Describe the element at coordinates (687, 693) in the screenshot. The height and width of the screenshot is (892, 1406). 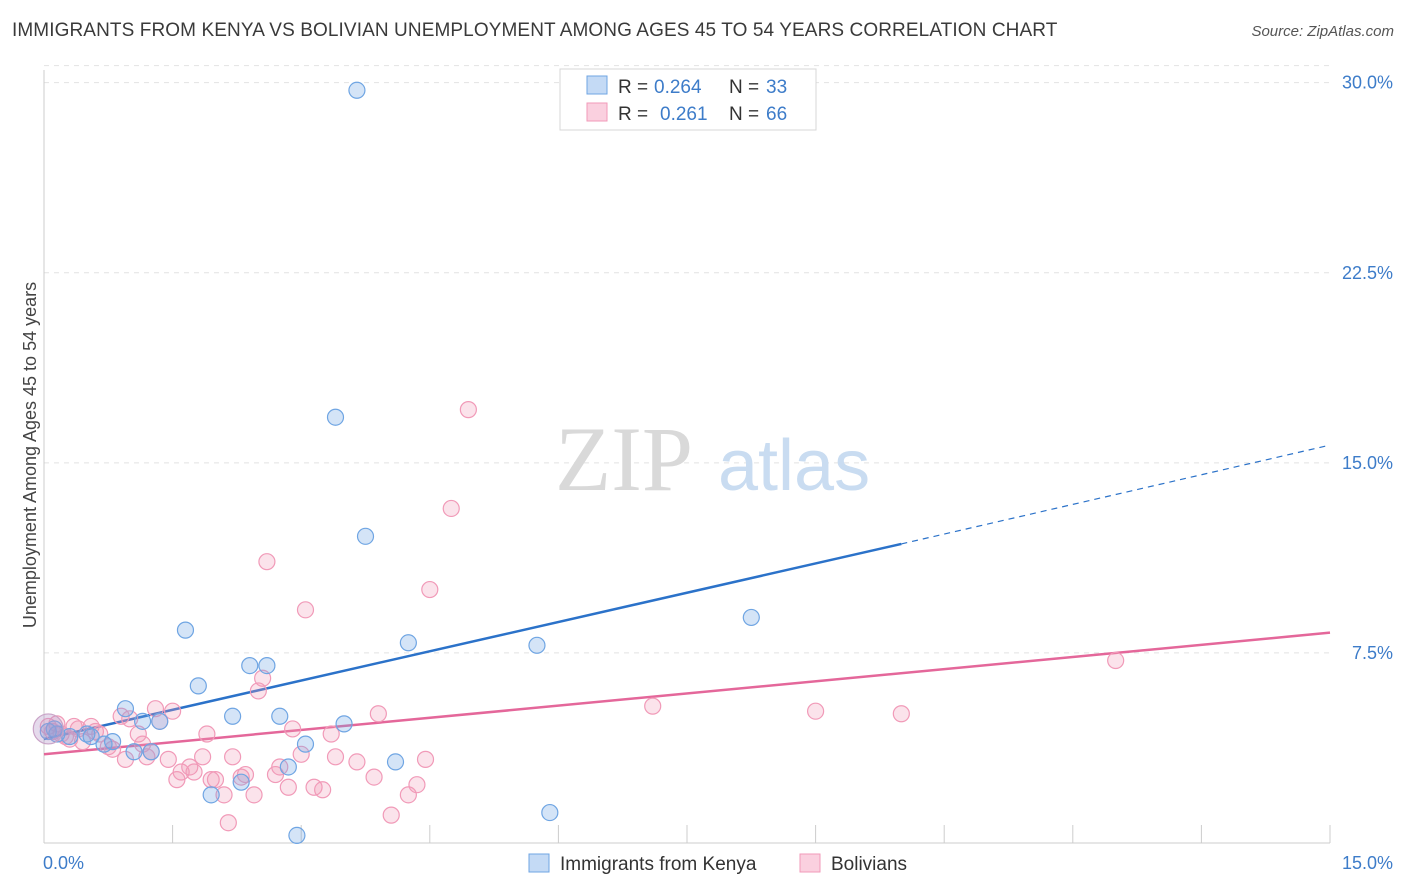
I see `bolivians-trend-line` at that location.